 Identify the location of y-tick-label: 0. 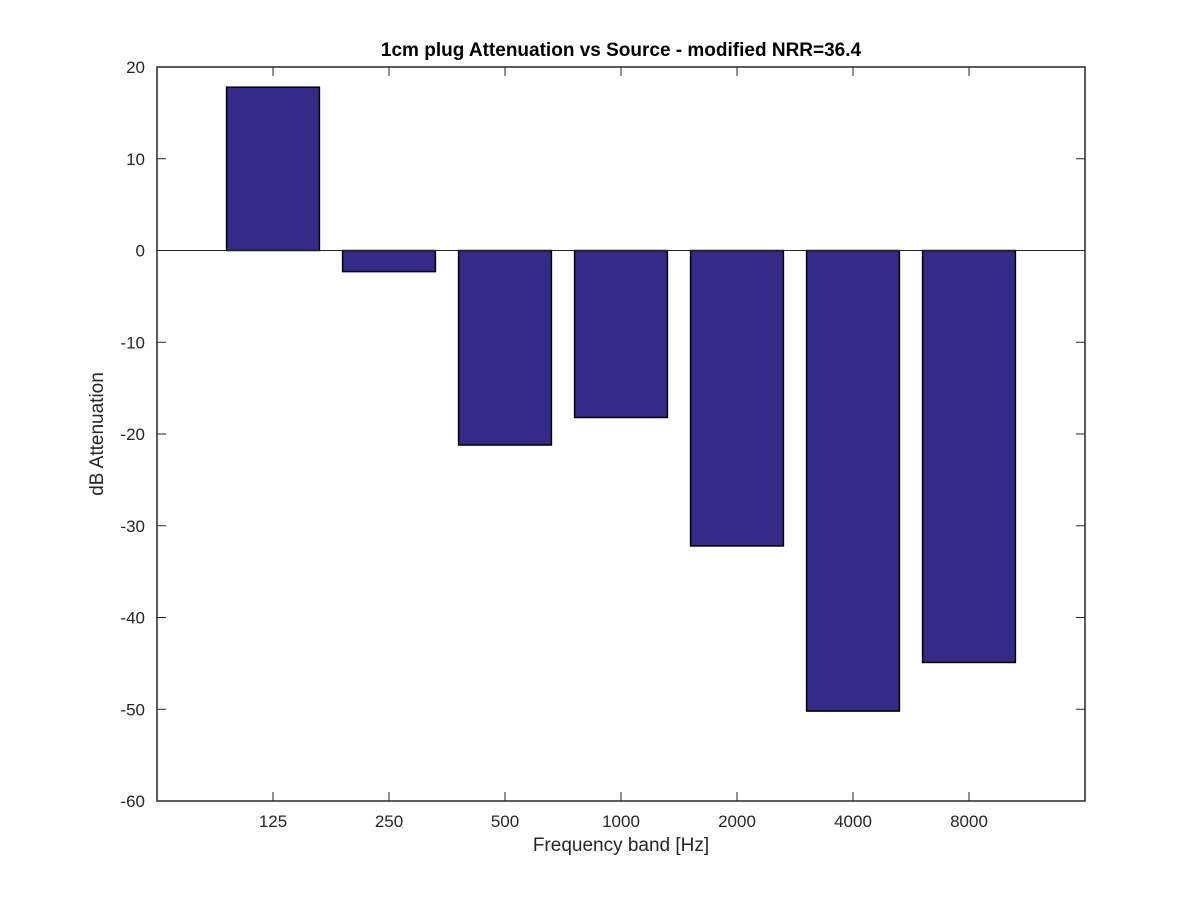
(140, 251).